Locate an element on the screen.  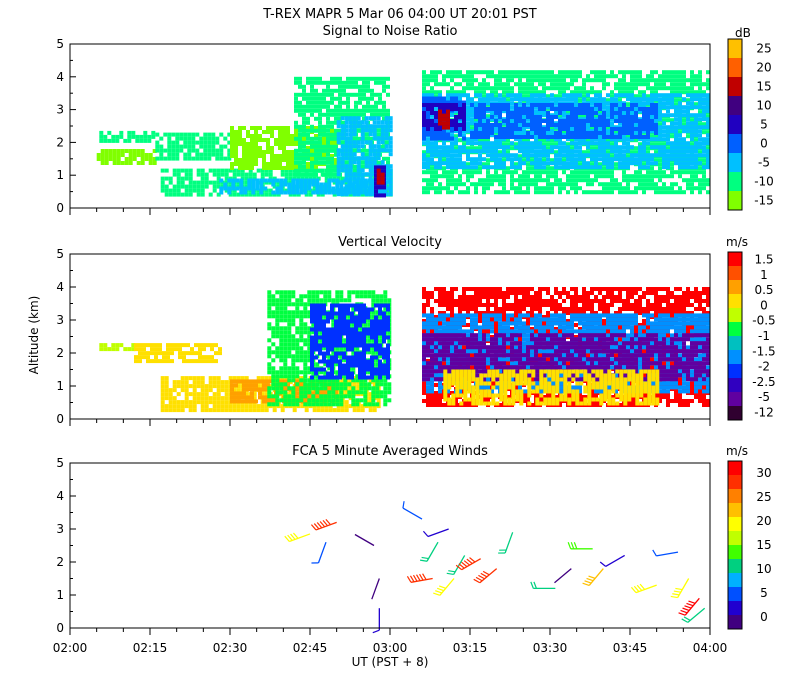
figure-title: T-REX MAPR 5 Mar 06 04:00 UT 20:01 PST is located at coordinates (399, 14).